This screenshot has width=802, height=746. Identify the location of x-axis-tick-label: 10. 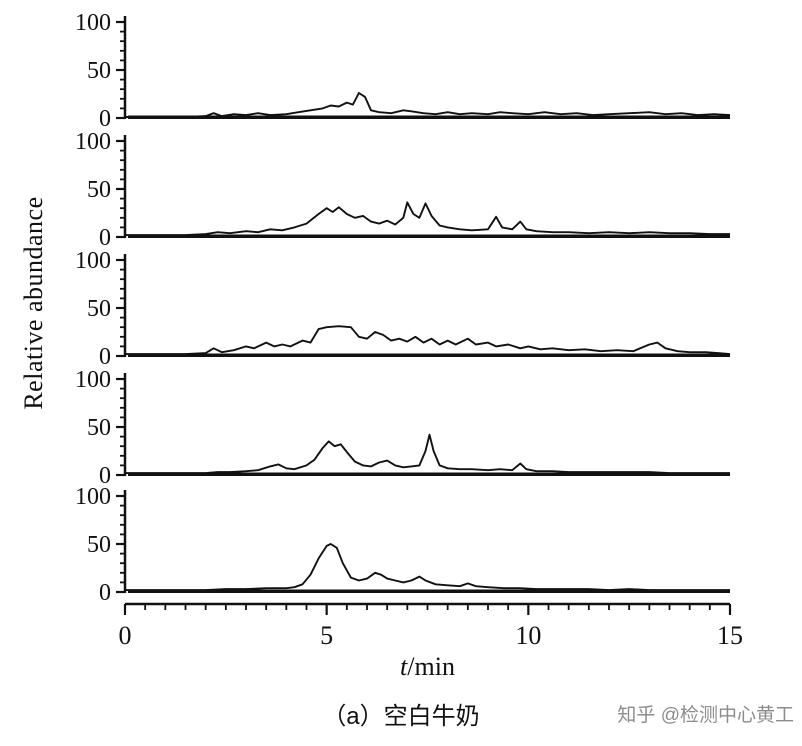
(528, 634).